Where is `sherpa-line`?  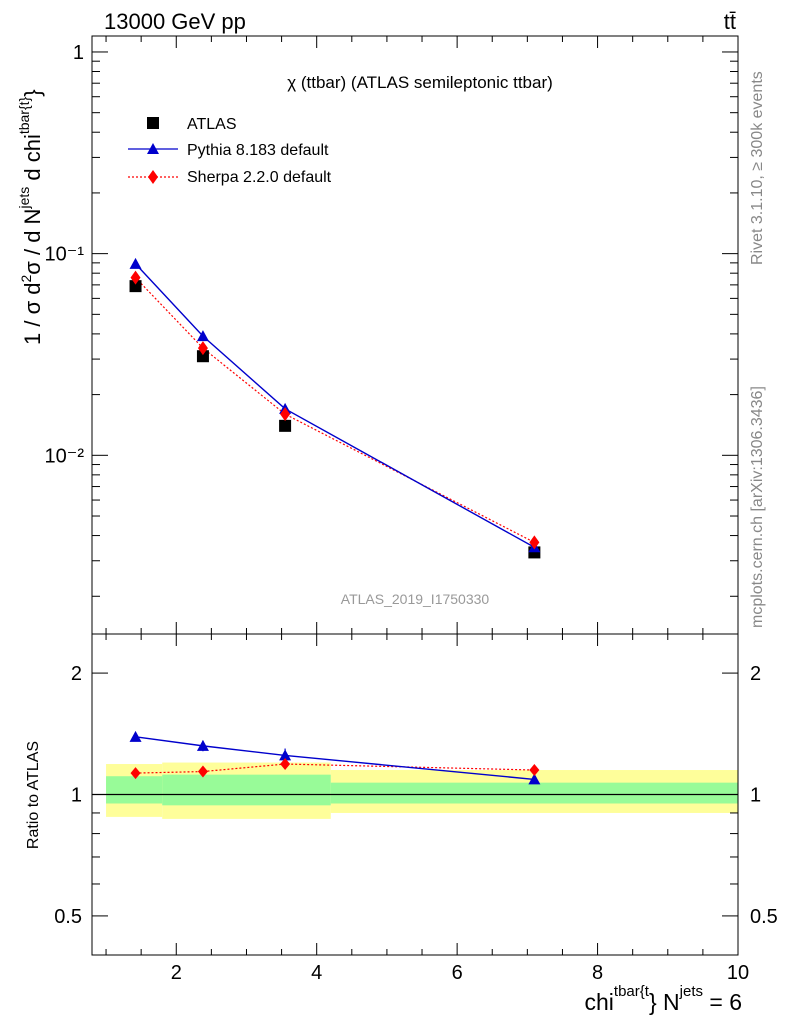 sherpa-line is located at coordinates (335, 410).